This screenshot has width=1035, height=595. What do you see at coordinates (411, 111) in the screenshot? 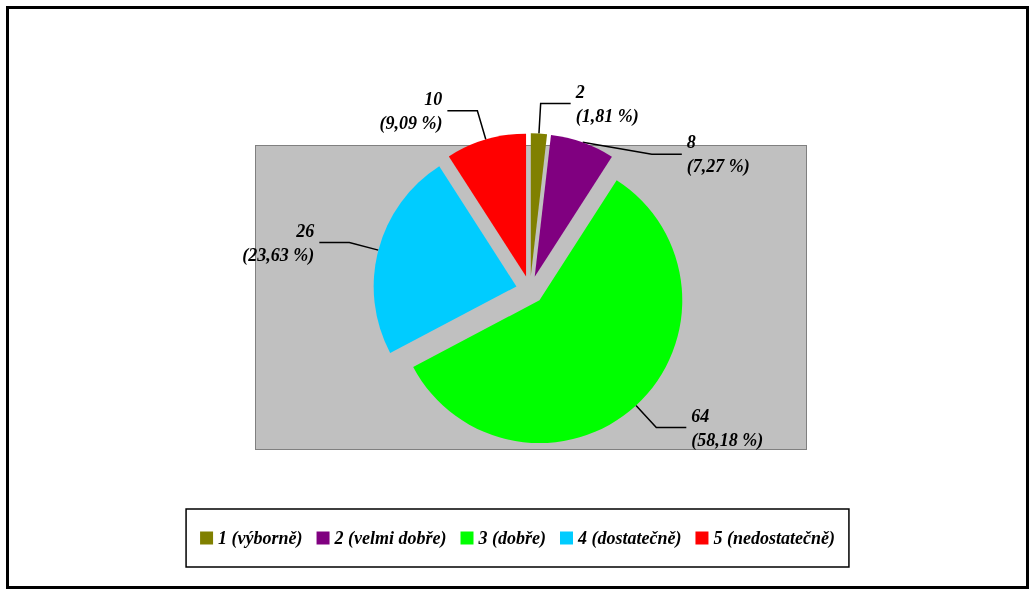
I see `data-label: 10 (9,09 %)` at bounding box center [411, 111].